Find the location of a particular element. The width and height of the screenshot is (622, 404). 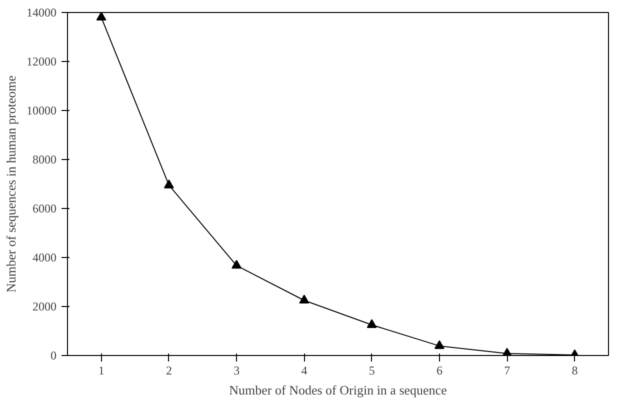

y-tick-label: 14000 is located at coordinates (41, 13).